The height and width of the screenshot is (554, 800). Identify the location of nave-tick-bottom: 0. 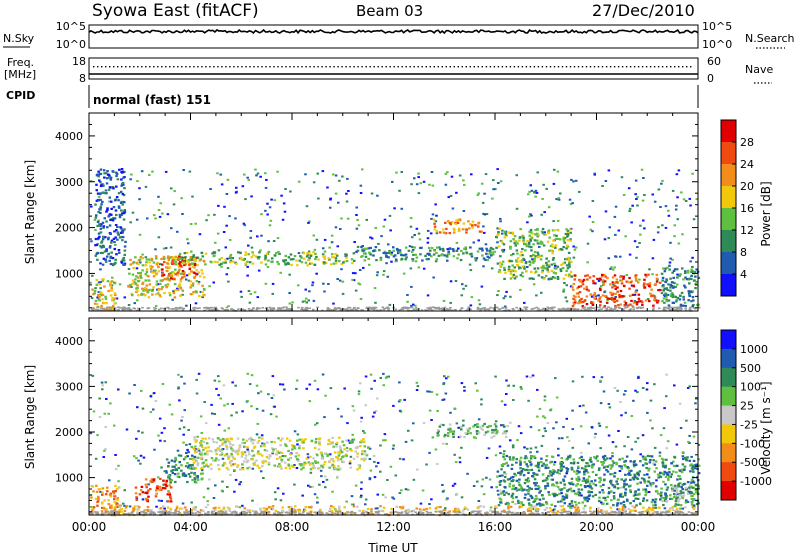
(710, 78).